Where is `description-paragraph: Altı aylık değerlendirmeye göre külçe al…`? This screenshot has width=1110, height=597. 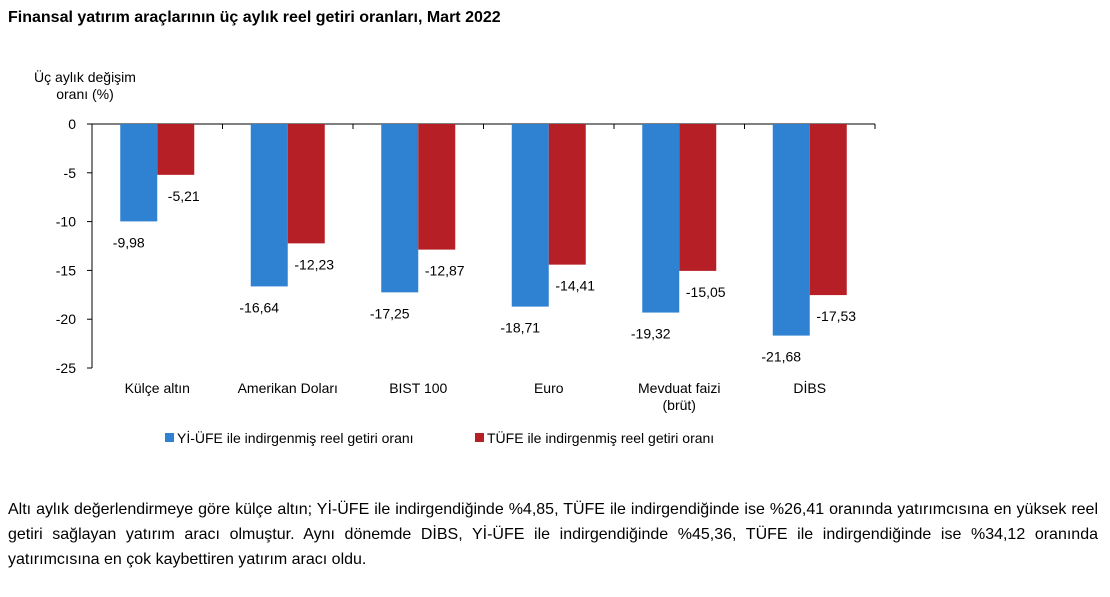 description-paragraph: Altı aylık değerlendirmeye göre külçe al… is located at coordinates (553, 534).